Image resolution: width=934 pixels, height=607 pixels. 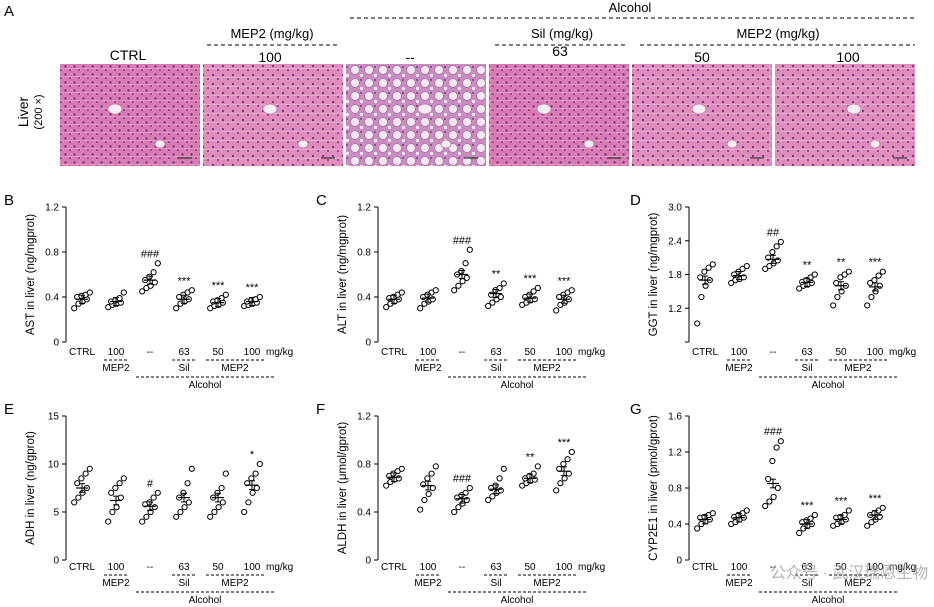 What do you see at coordinates (773, 567) in the screenshot?
I see `x-tick-label: --` at bounding box center [773, 567].